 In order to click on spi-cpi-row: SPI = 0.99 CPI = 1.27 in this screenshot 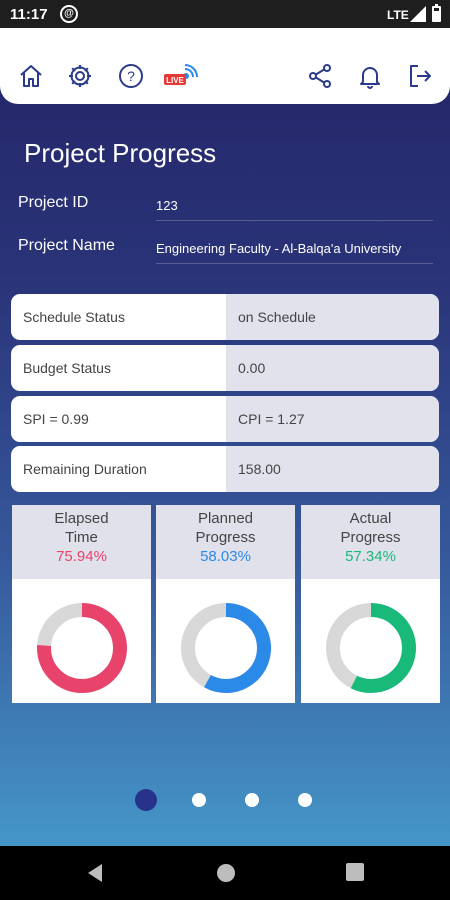, I will do `click(225, 419)`.